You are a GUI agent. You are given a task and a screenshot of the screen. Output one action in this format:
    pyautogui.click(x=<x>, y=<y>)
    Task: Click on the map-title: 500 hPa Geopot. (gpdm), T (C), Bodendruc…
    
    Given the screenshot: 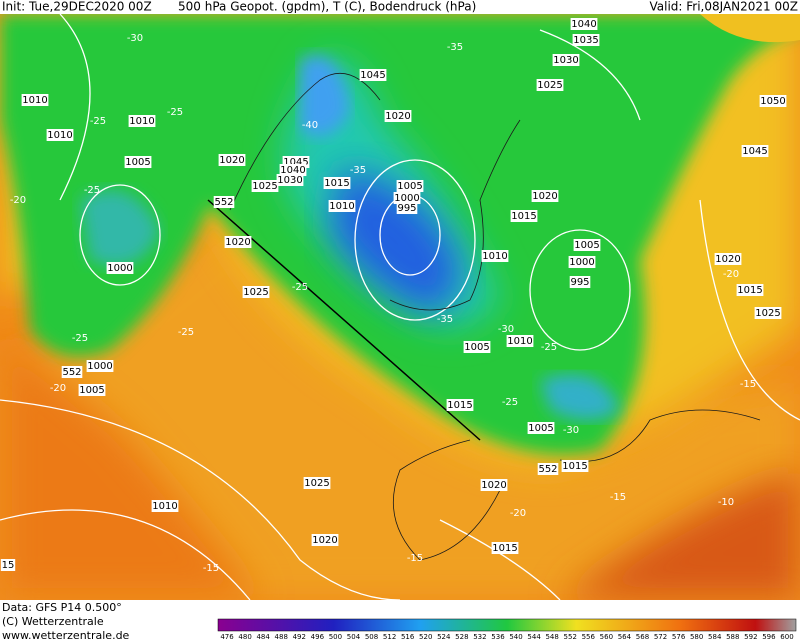 What is the action you would take?
    pyautogui.click(x=327, y=7)
    